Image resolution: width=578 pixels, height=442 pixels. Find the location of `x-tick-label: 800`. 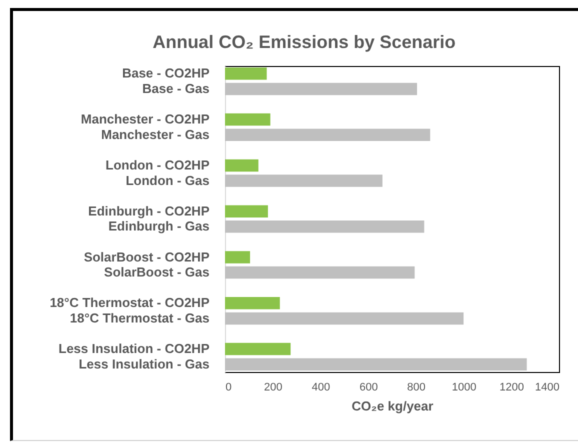

x-tick-label: 800 is located at coordinates (416, 388).